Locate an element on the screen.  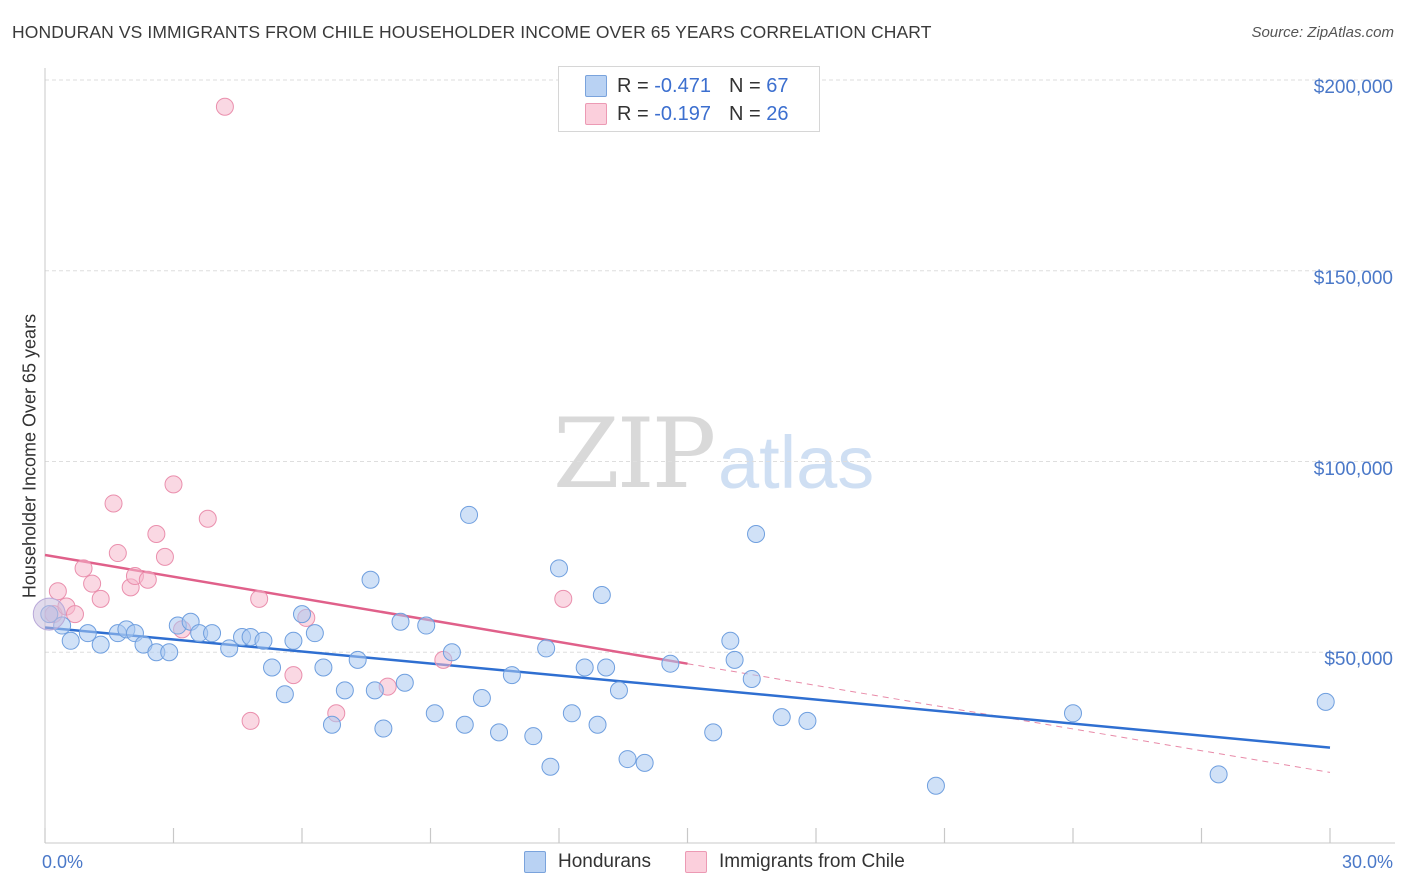
source-credit: Source: ZipAtlas.com is located at coordinates (1322, 32).